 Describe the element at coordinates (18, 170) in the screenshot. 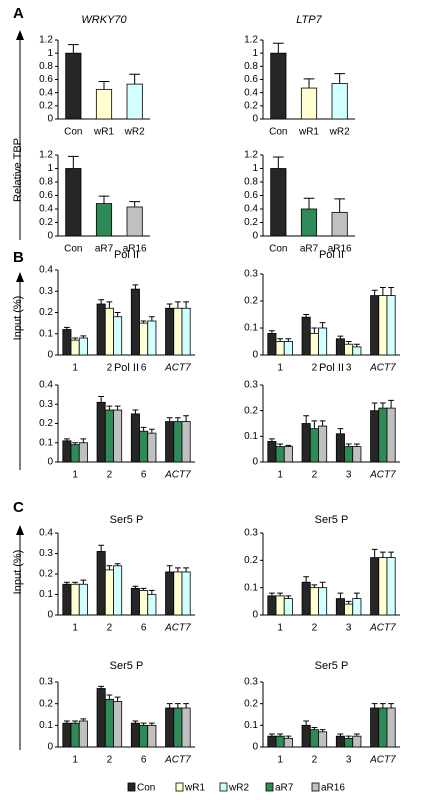

I see `y-axis-label: Relative TBP` at that location.